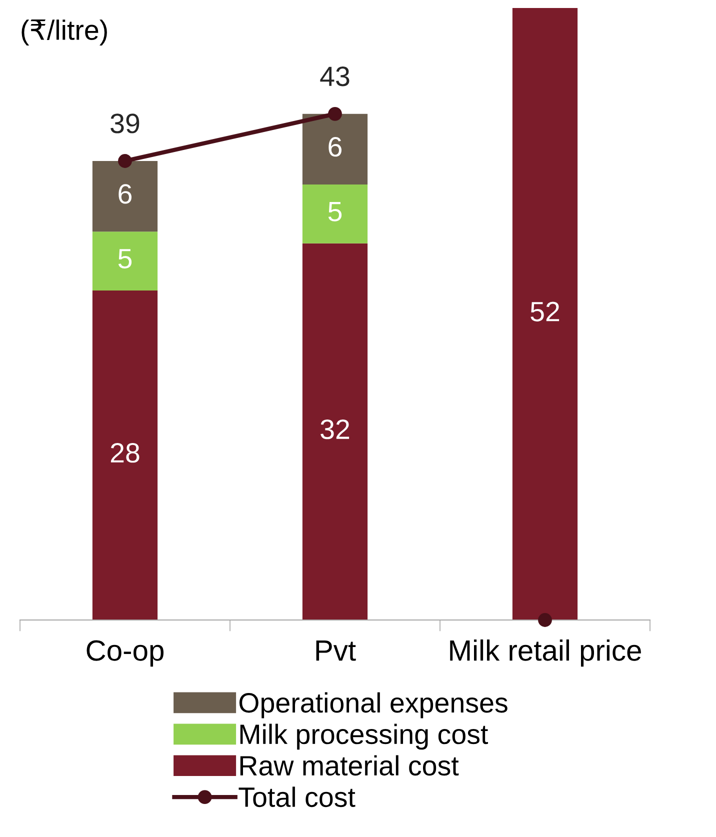 Image resolution: width=716 pixels, height=837 pixels. Describe the element at coordinates (125, 653) in the screenshot. I see `x-tick-label: Co-op` at that location.